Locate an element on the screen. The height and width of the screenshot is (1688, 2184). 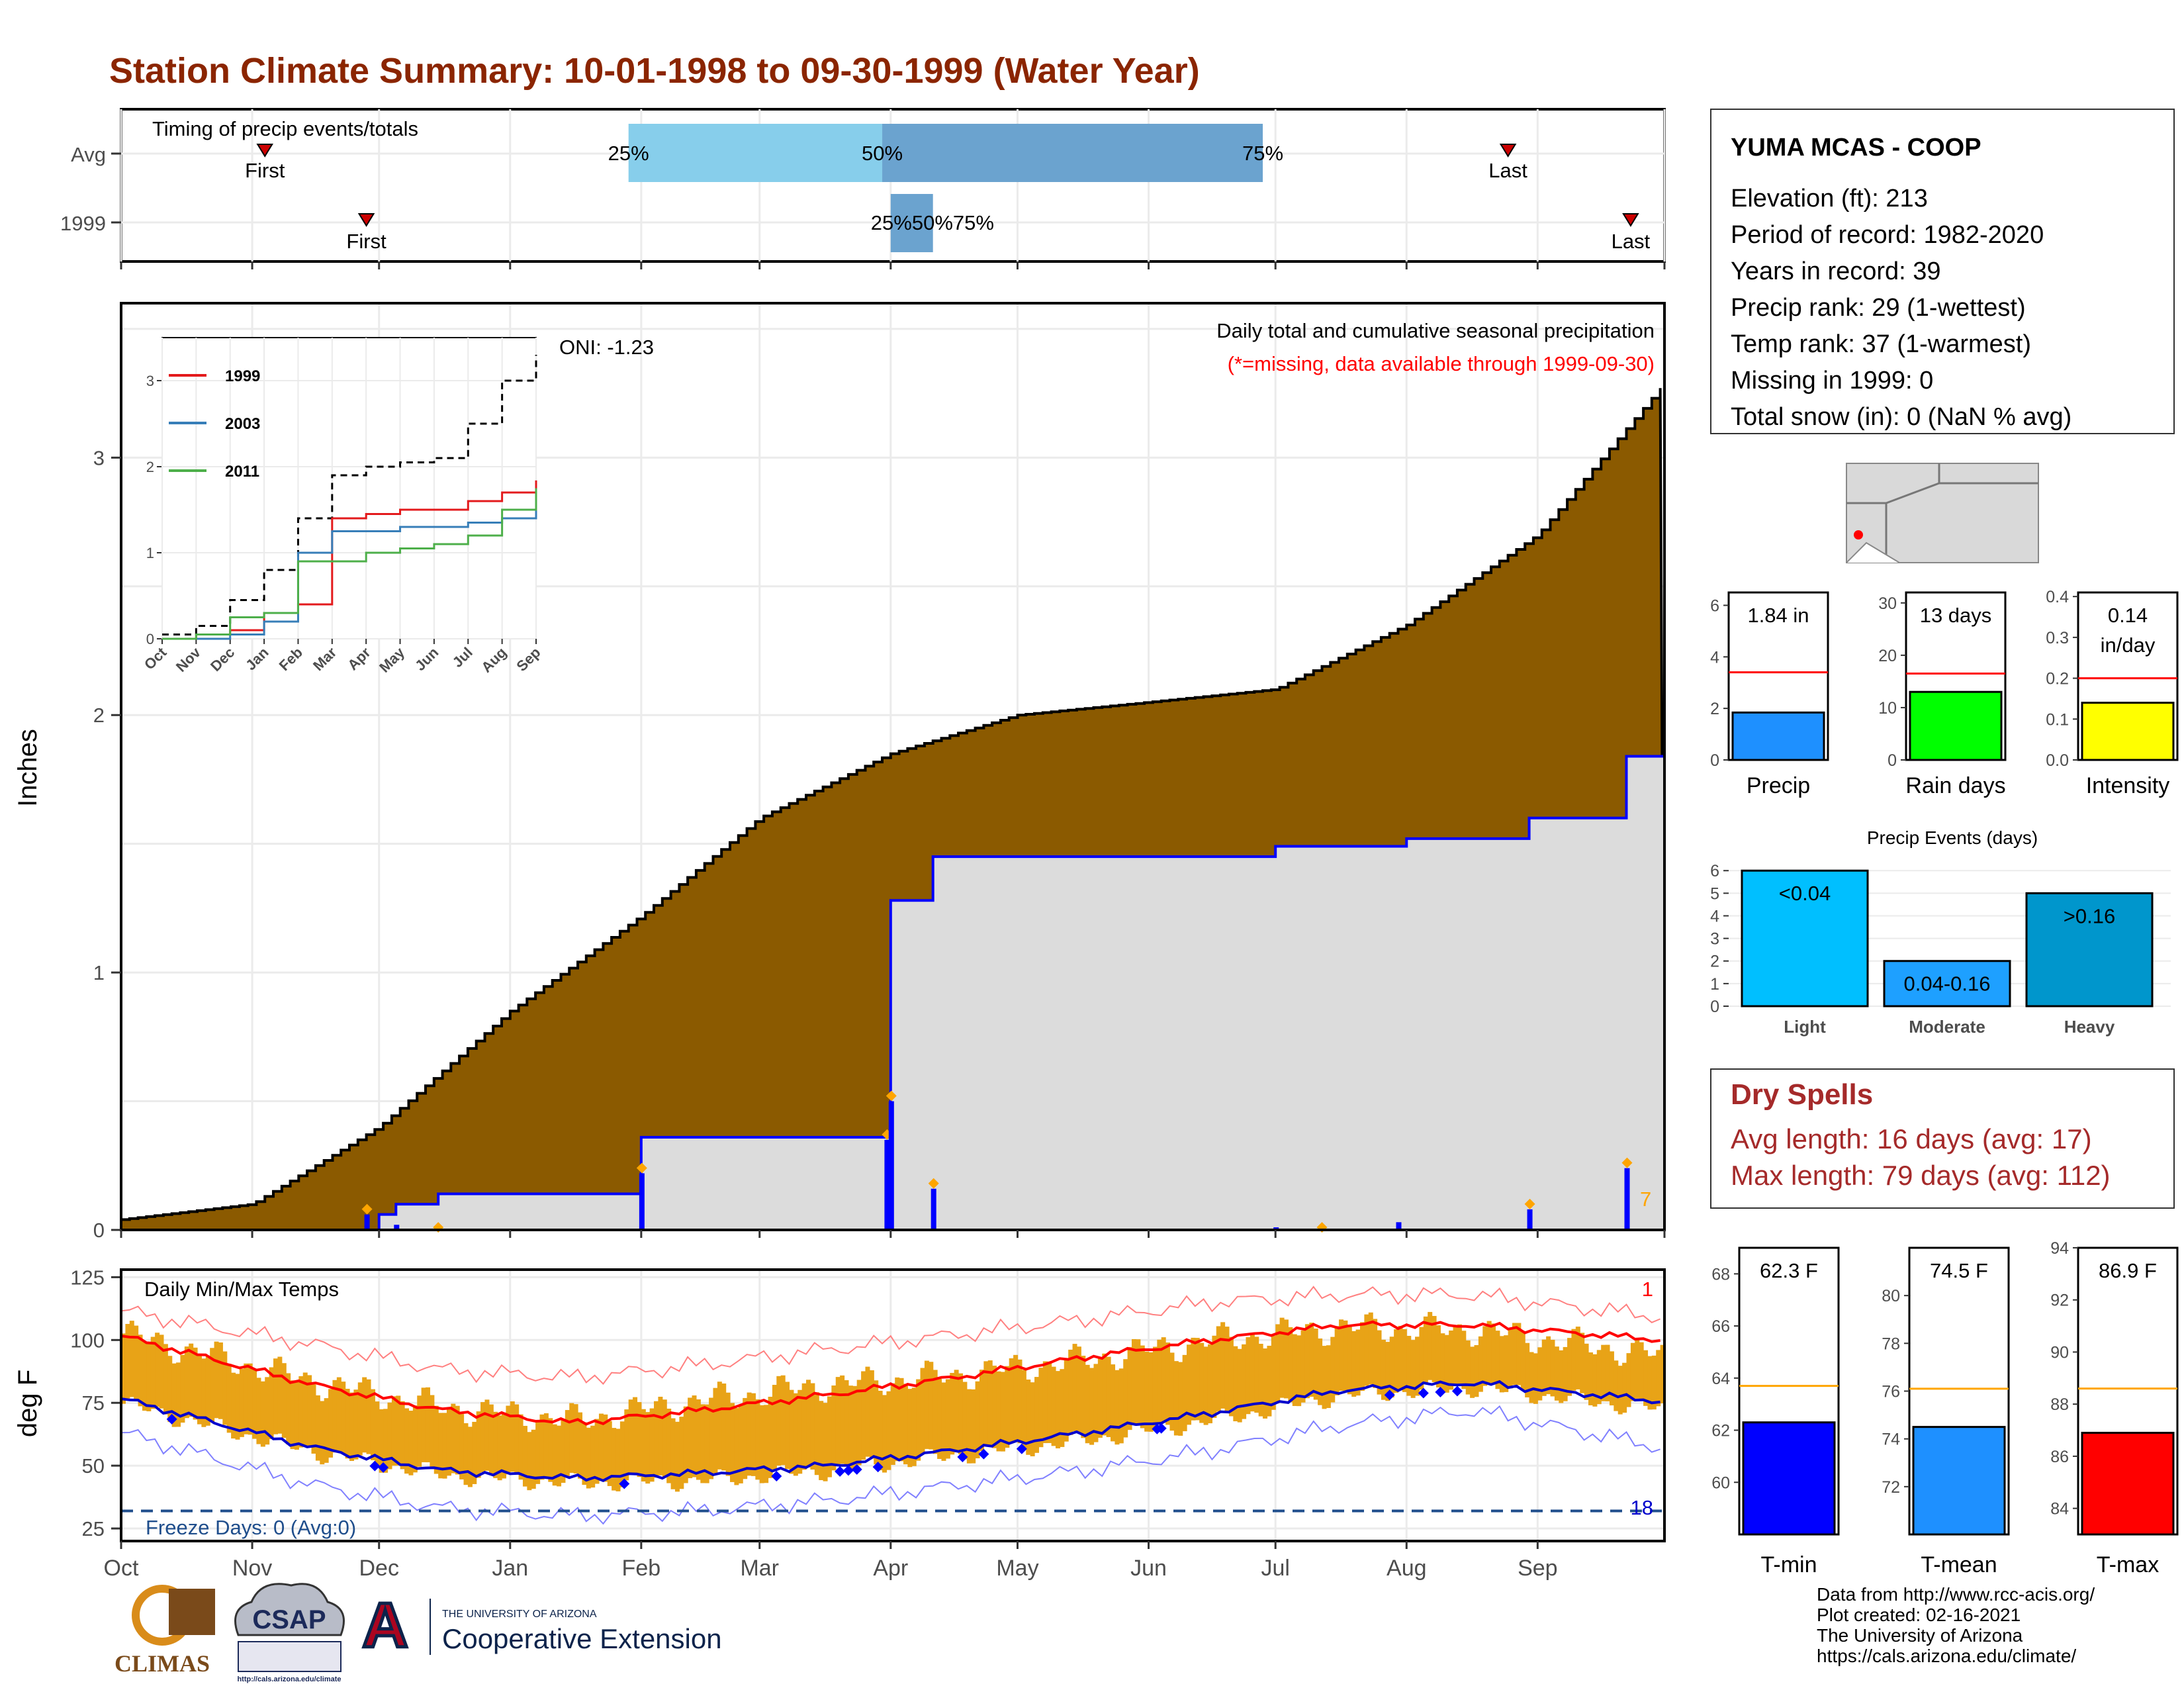
mini-bar-label: Intensity is located at coordinates (2128, 785).